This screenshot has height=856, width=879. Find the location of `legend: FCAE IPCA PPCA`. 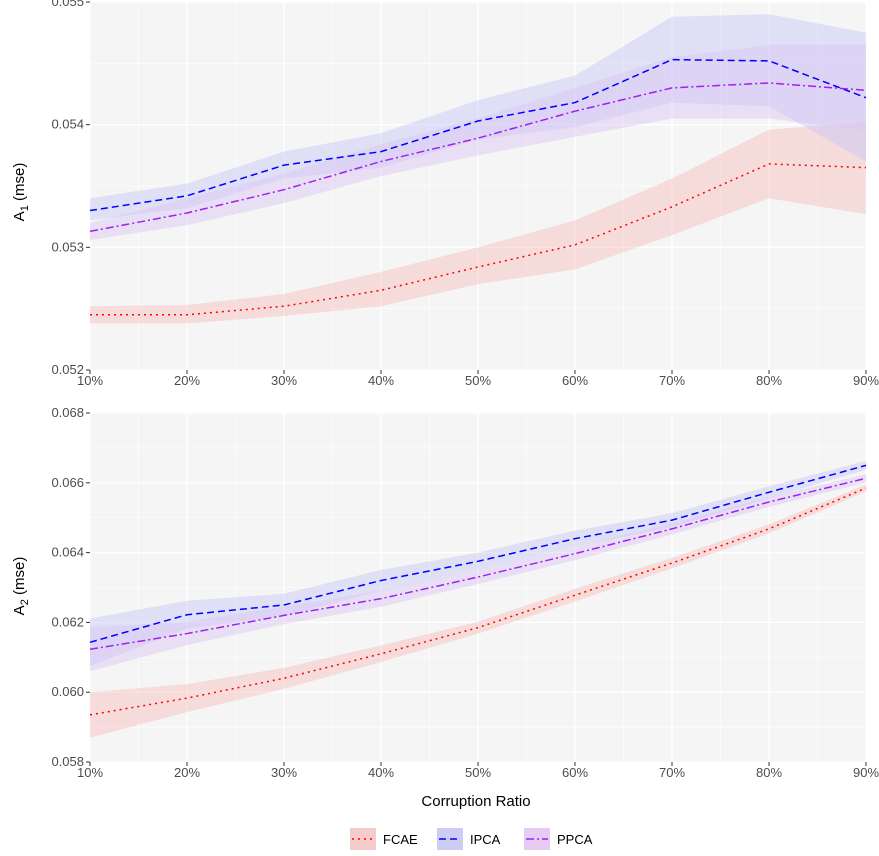

legend: FCAE IPCA PPCA is located at coordinates (471, 839).